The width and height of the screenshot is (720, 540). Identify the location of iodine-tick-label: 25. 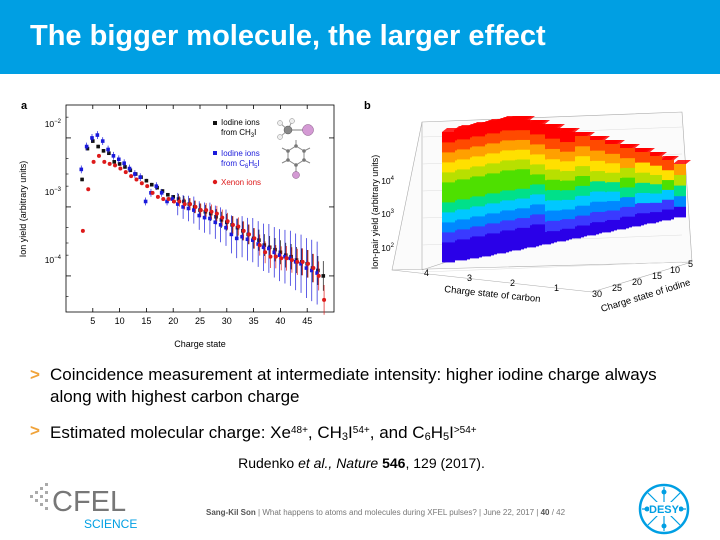
(617, 288).